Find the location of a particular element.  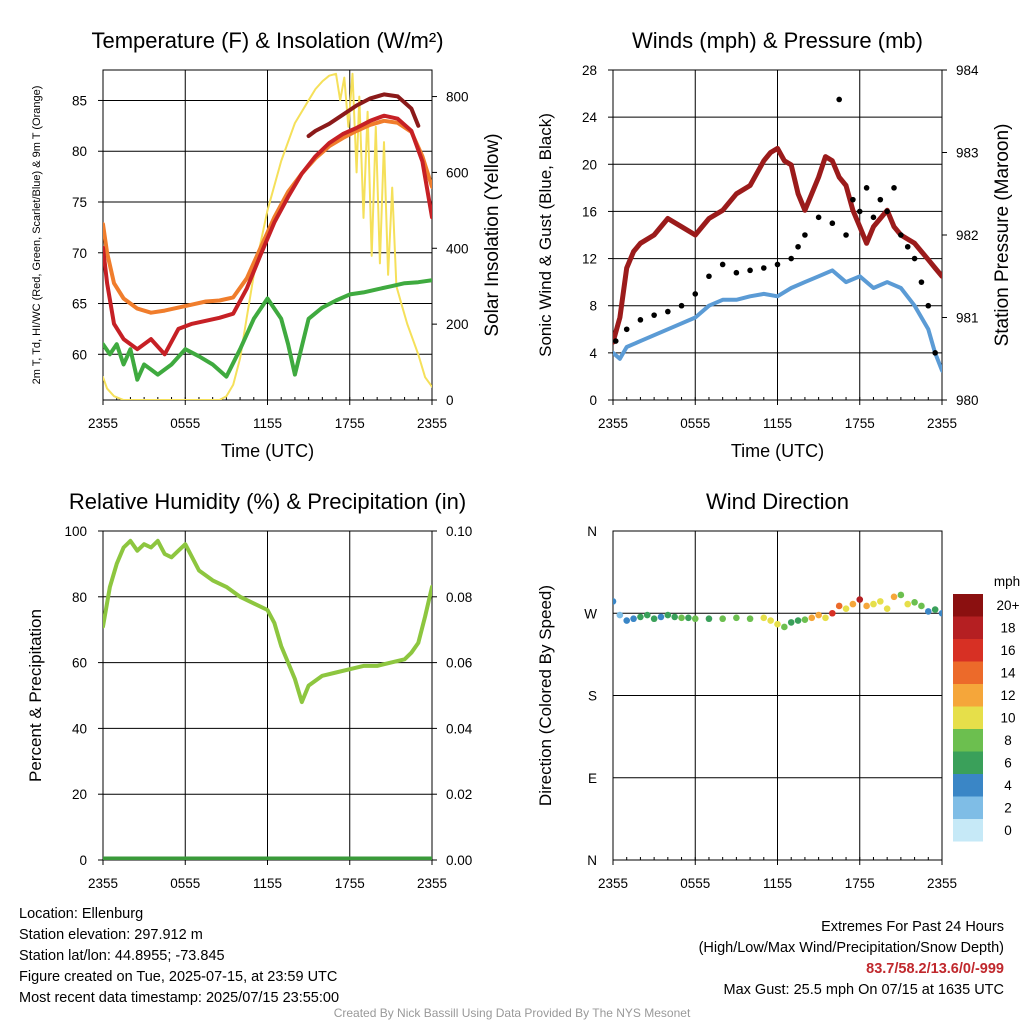

humidity-ytick-label: 60 is located at coordinates (79, 663).